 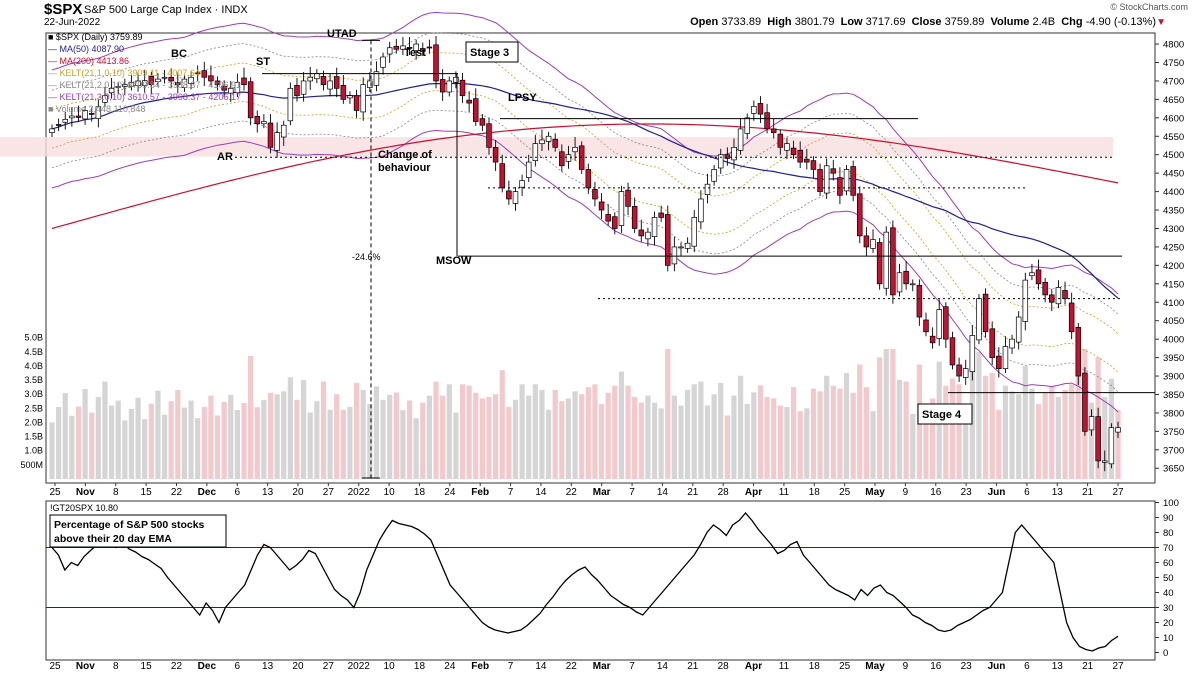 What do you see at coordinates (1165, 653) in the screenshot?
I see `indicator-axis-label: 0` at bounding box center [1165, 653].